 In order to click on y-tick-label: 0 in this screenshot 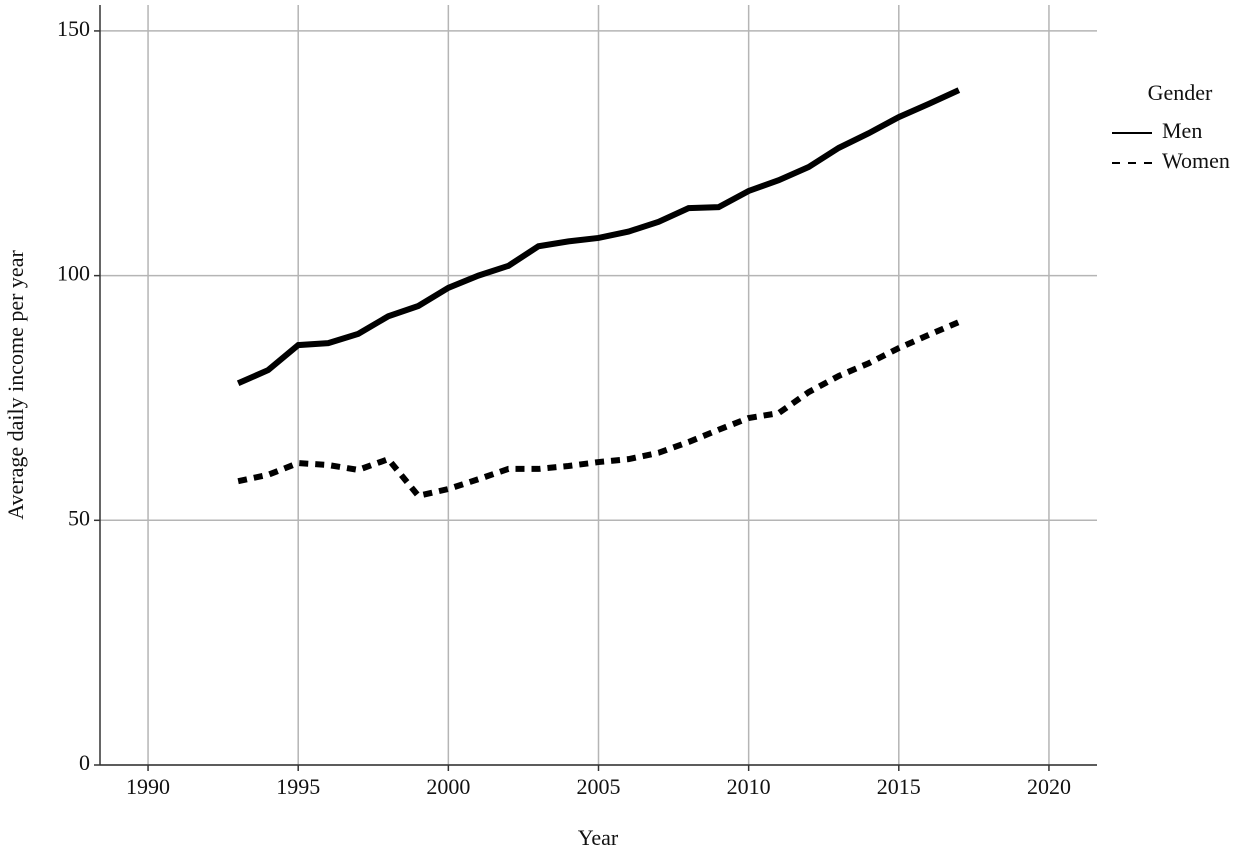, I will do `click(84, 762)`.